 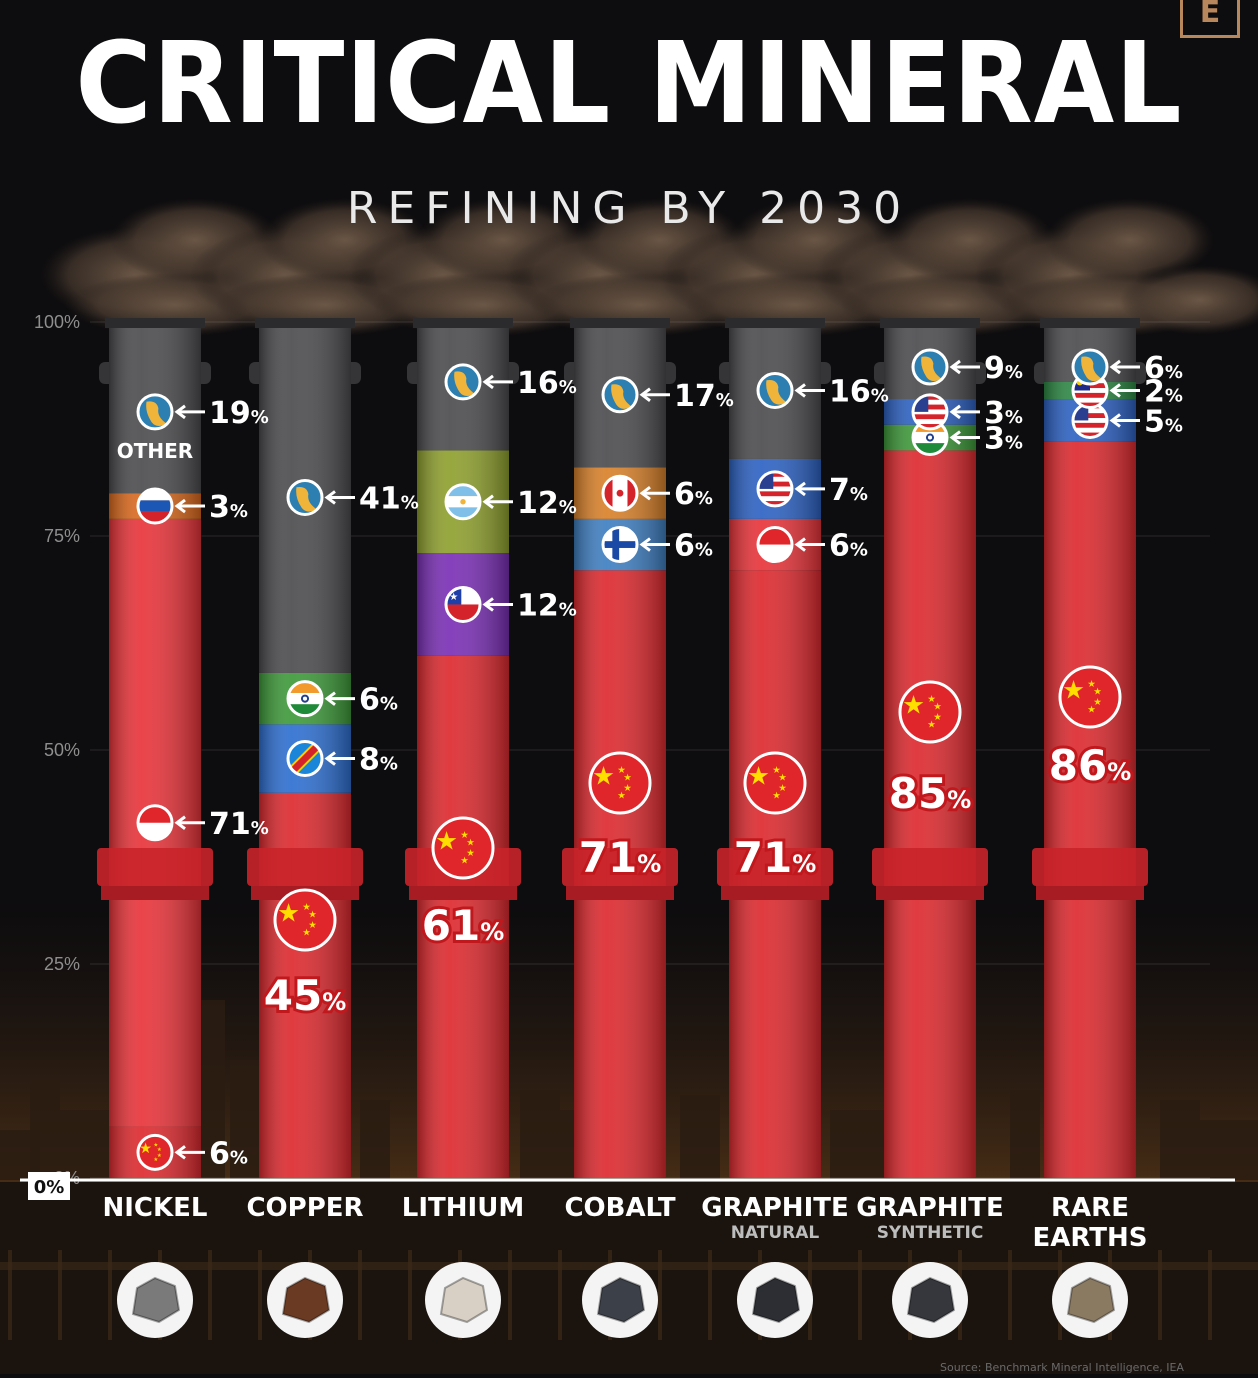 What do you see at coordinates (704, 396) in the screenshot?
I see `value-text: 17%` at bounding box center [704, 396].